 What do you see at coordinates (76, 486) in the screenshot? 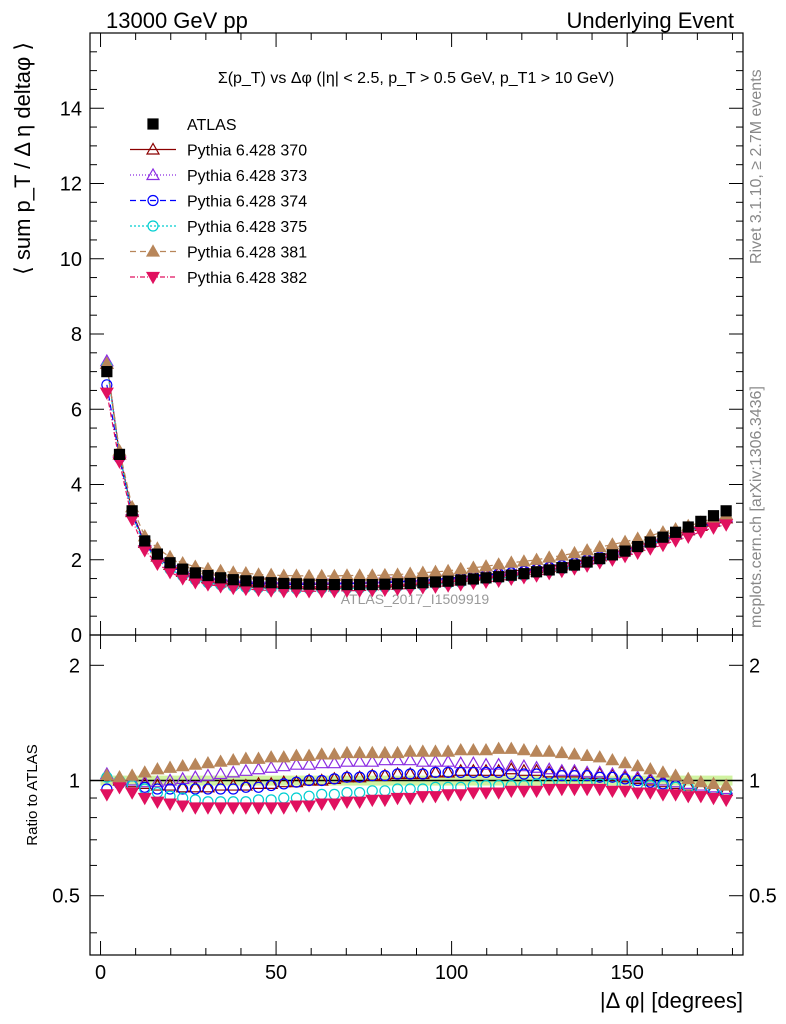
I see `y-tick-label: 4` at bounding box center [76, 486].